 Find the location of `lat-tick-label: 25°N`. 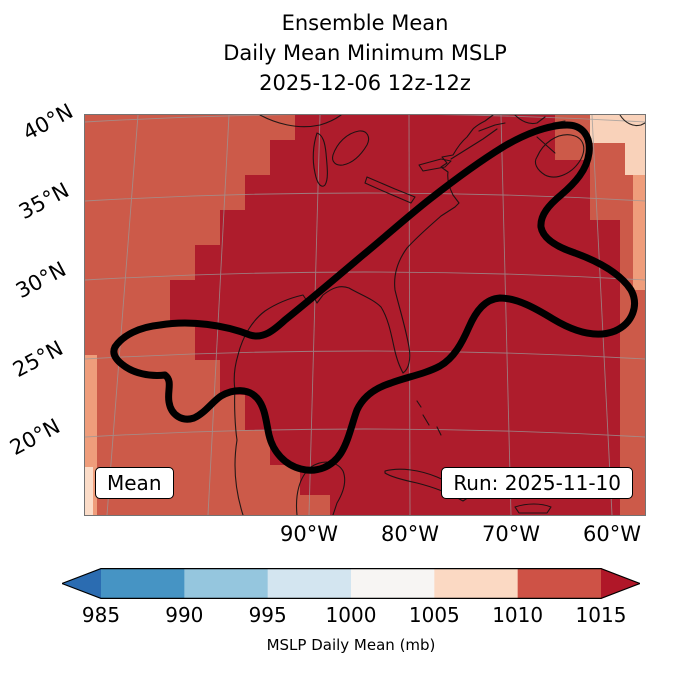

lat-tick-label: 25°N is located at coordinates (38, 359).